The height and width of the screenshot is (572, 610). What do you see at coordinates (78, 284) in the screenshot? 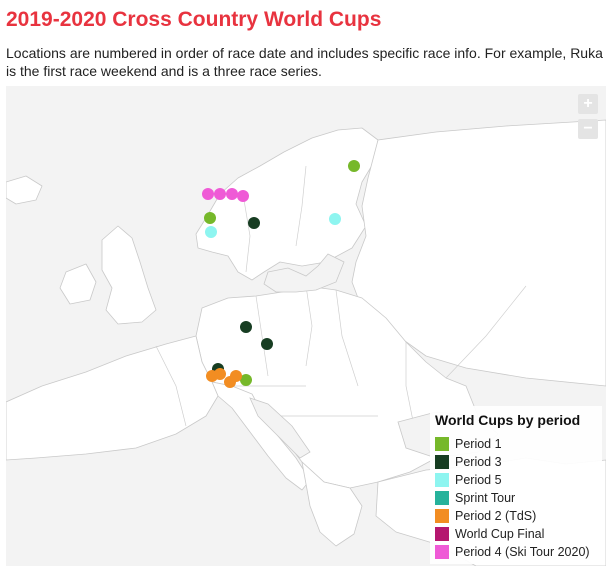
I see `ireland-land` at bounding box center [78, 284].